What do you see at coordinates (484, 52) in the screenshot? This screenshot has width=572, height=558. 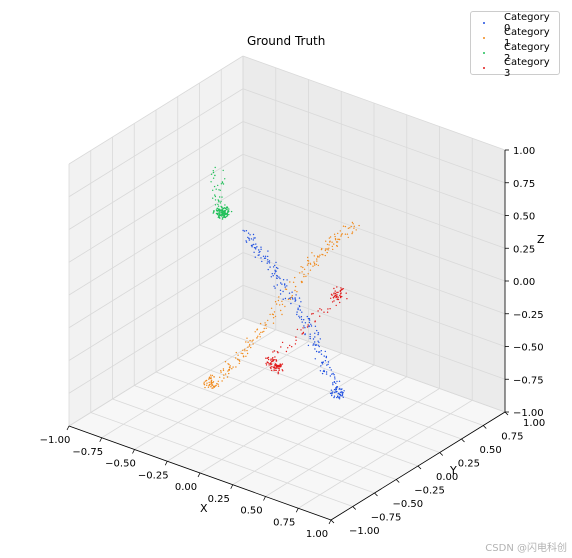 I see `legend-marker` at bounding box center [484, 52].